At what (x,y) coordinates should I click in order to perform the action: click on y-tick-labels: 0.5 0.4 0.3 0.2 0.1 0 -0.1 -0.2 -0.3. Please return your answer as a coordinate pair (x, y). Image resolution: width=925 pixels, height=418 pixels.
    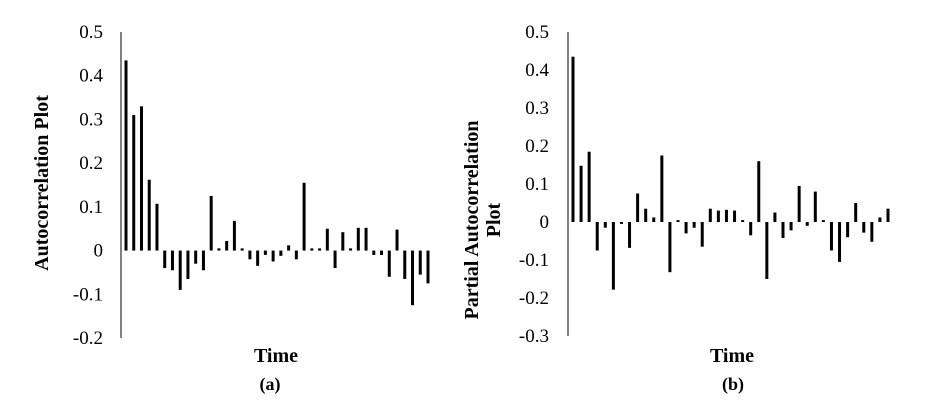
    Looking at the image, I should click on (534, 184).